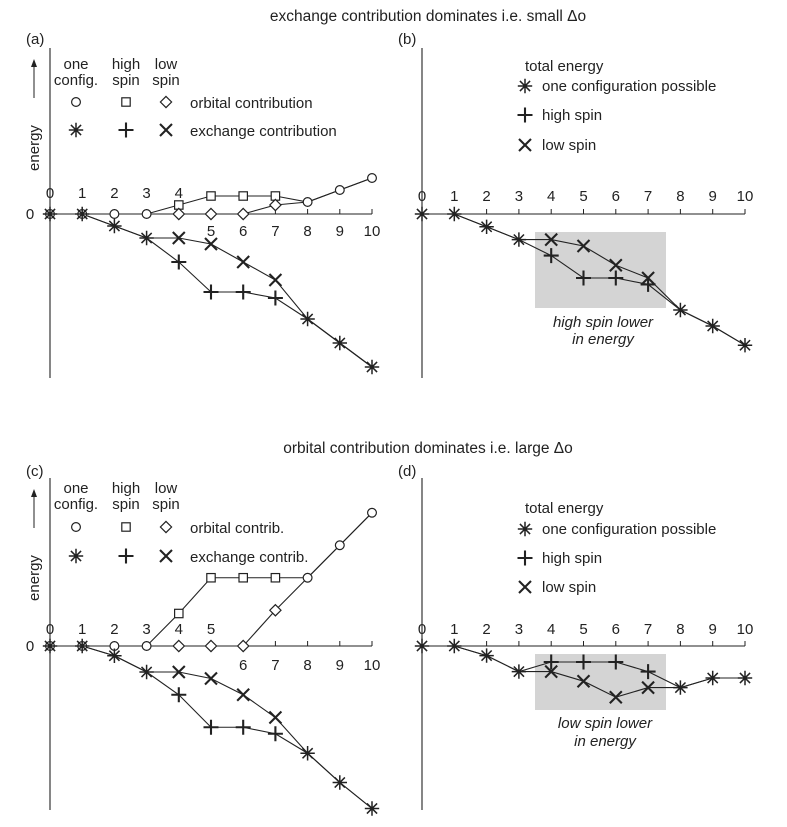 This screenshot has width=787, height=827. I want to click on legend-label: low spin, so click(569, 587).